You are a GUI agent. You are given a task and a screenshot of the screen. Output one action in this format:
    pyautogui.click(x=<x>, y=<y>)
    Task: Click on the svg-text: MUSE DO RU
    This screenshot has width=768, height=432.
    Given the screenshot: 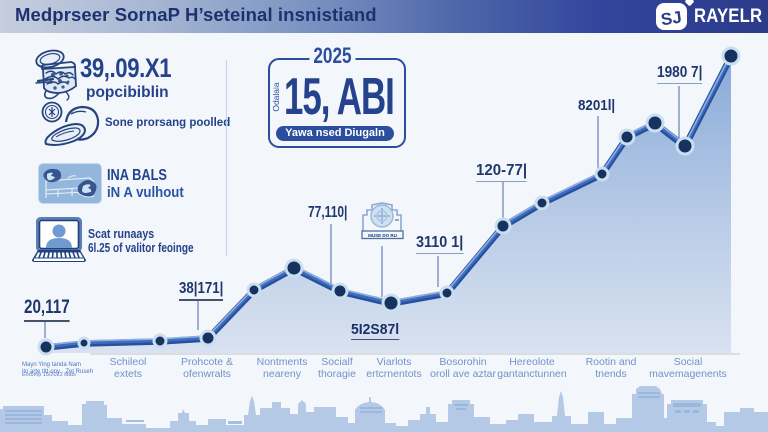 What is the action you would take?
    pyautogui.click(x=382, y=235)
    